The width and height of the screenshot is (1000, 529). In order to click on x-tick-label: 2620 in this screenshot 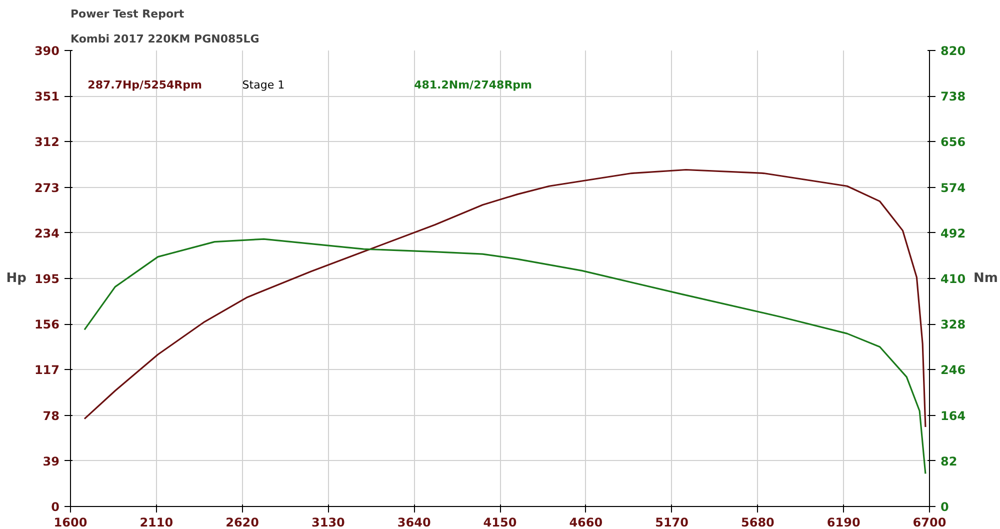, I will do `click(243, 522)`.